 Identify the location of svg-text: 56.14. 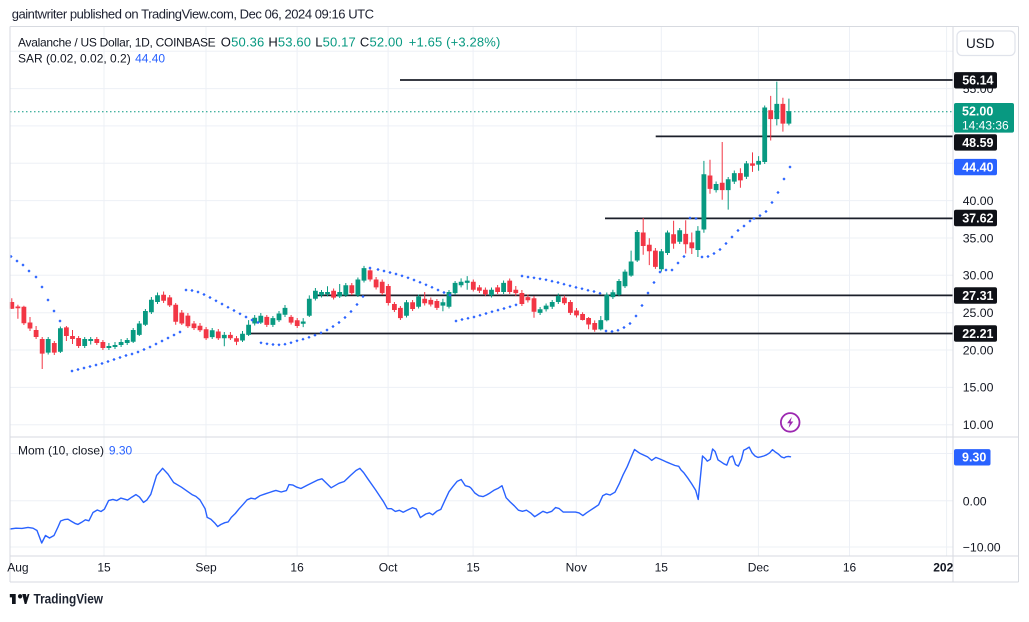
(977, 81).